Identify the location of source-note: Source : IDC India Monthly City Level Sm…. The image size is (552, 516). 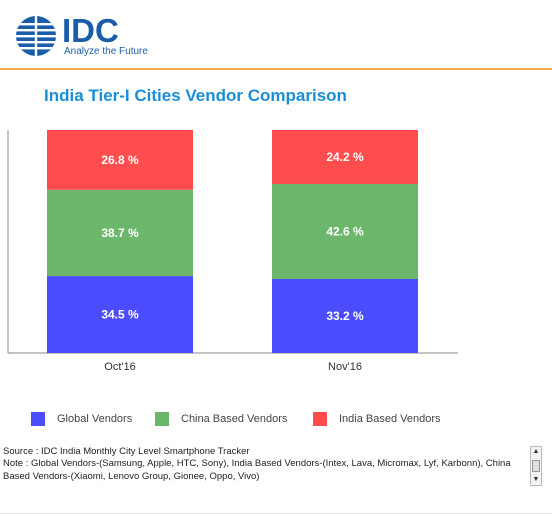
(126, 451).